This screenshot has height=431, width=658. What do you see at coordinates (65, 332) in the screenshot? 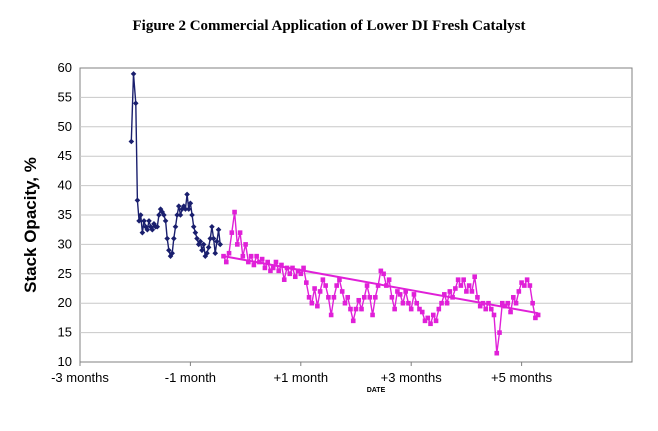
I see `y-tick-label: 15` at bounding box center [65, 332].